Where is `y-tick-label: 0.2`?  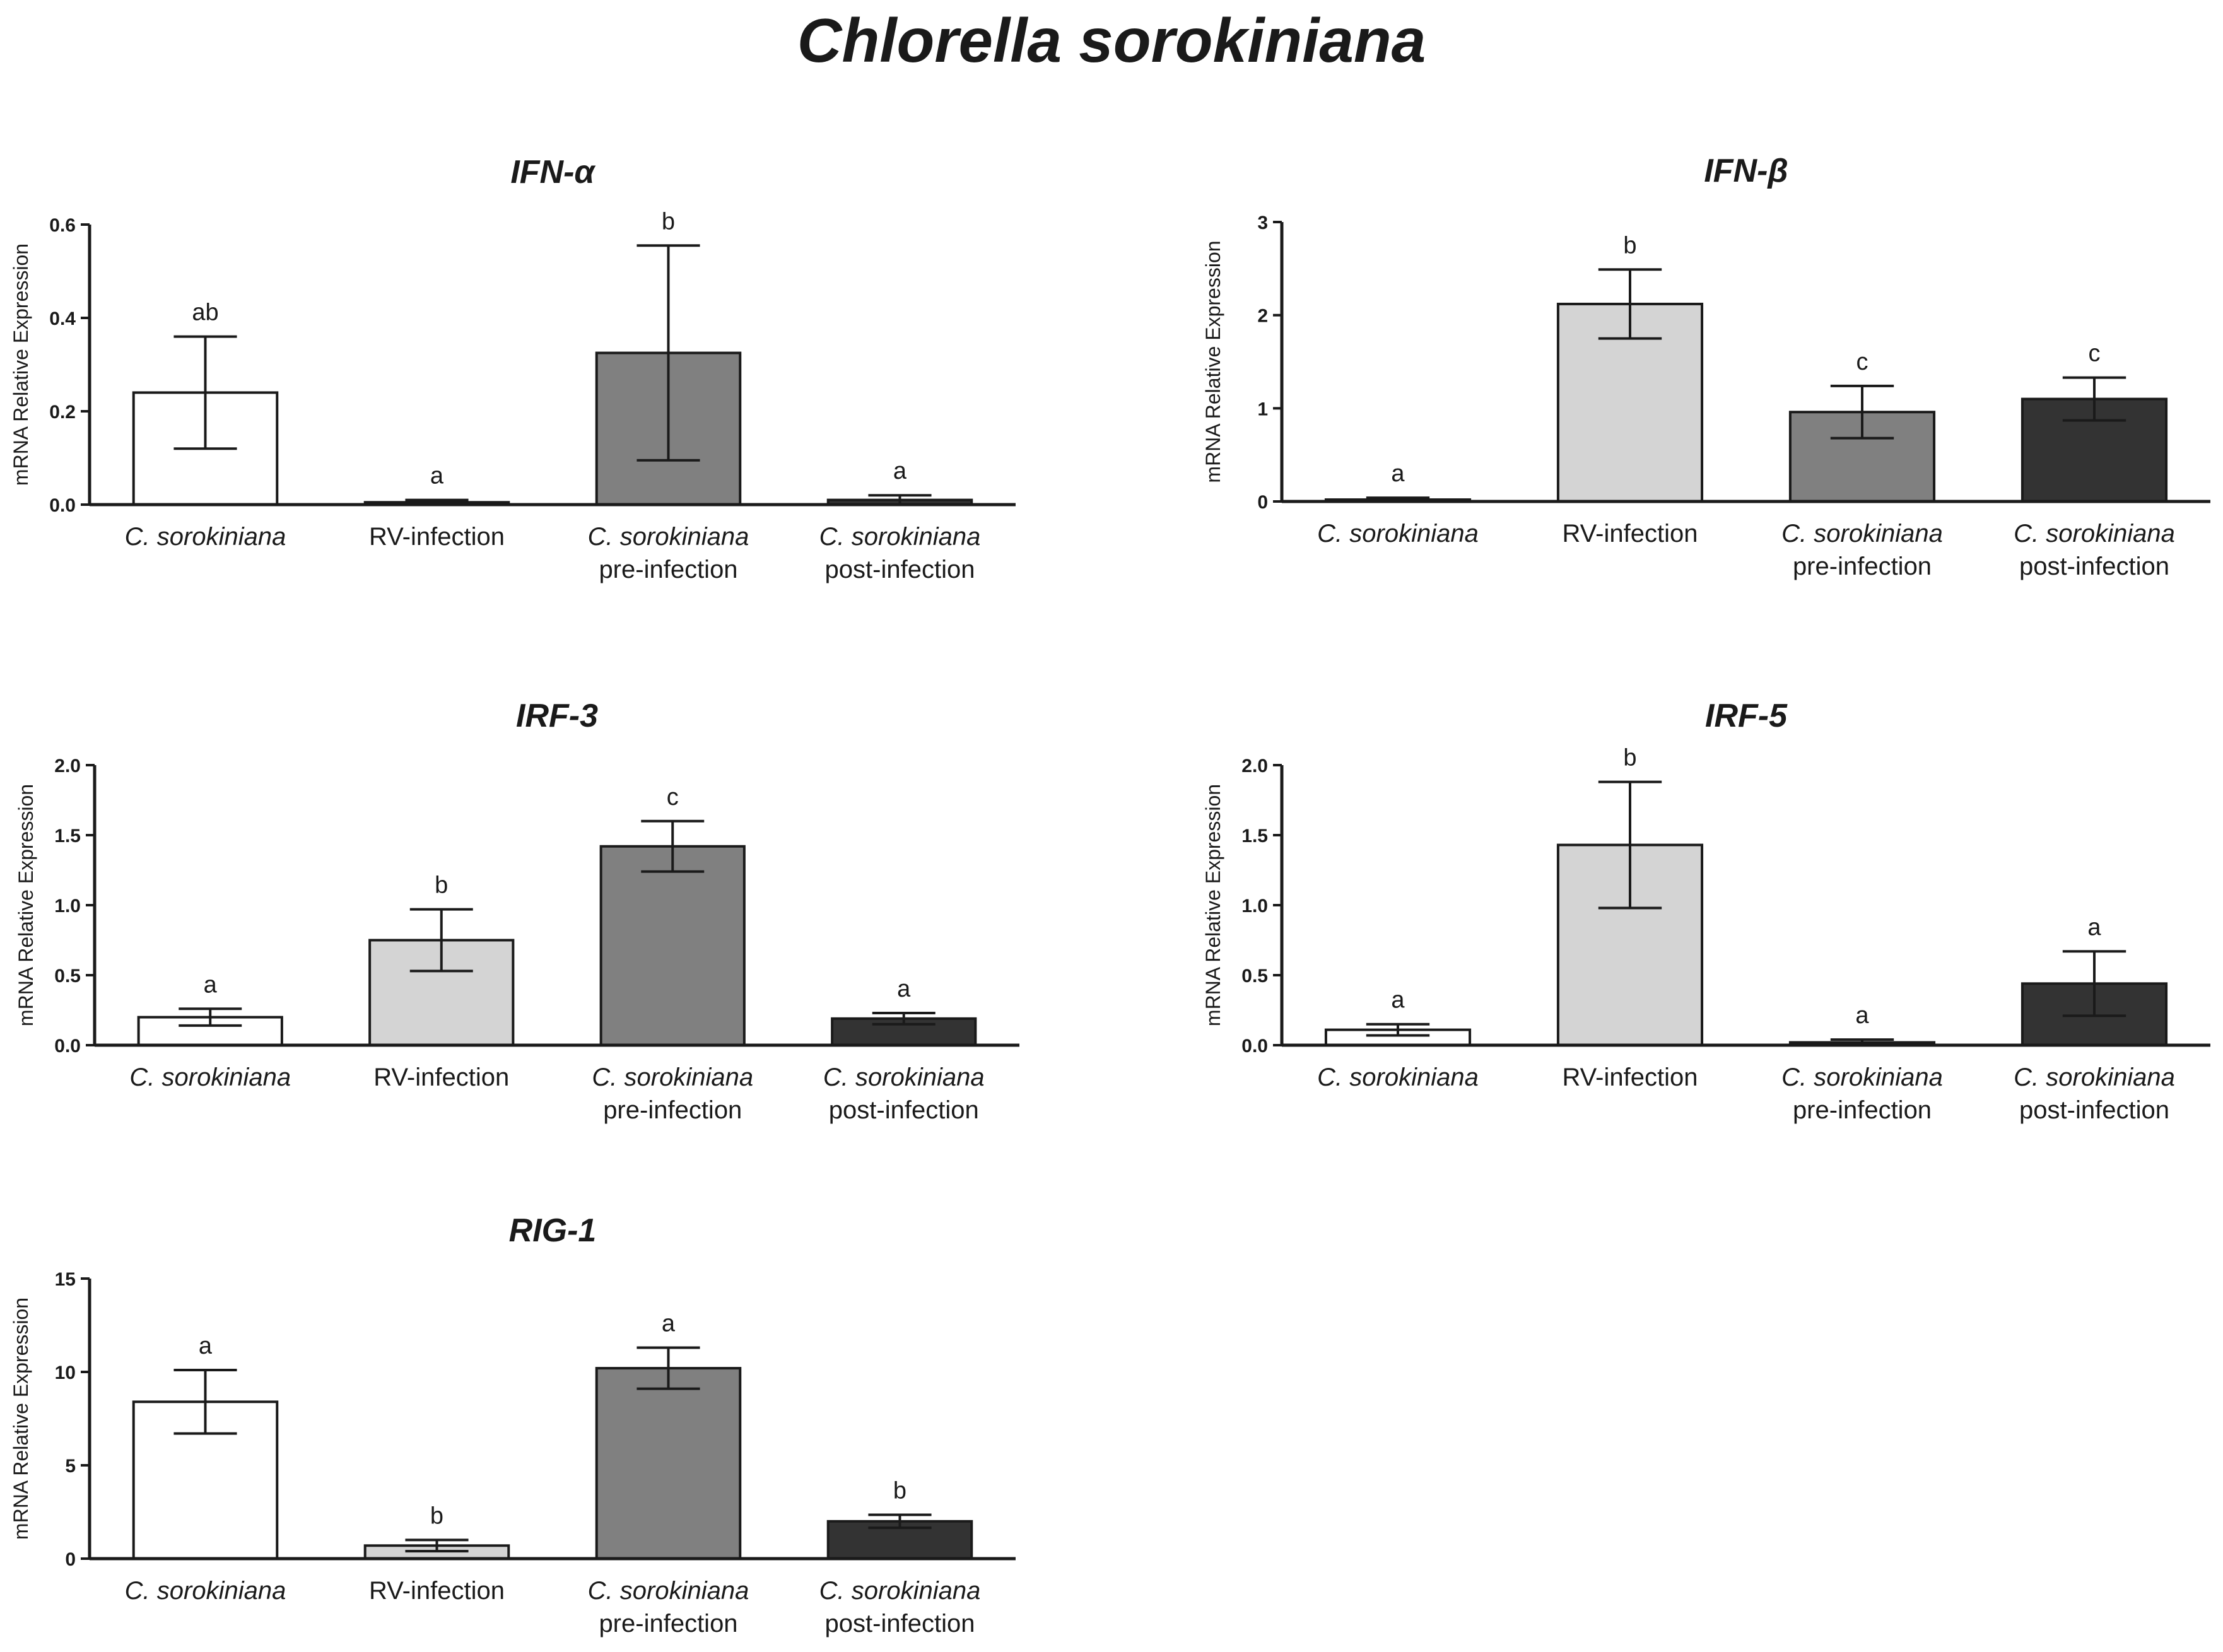
y-tick-label: 0.2 is located at coordinates (62, 412).